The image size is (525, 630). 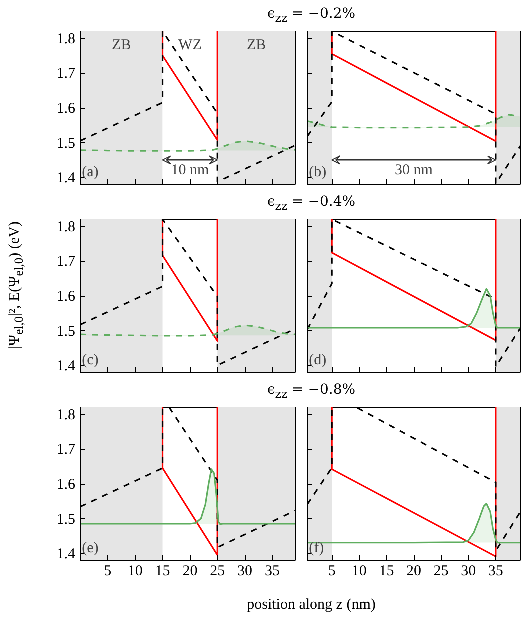 What do you see at coordinates (414, 170) in the screenshot?
I see `annotation: 30 nm` at bounding box center [414, 170].